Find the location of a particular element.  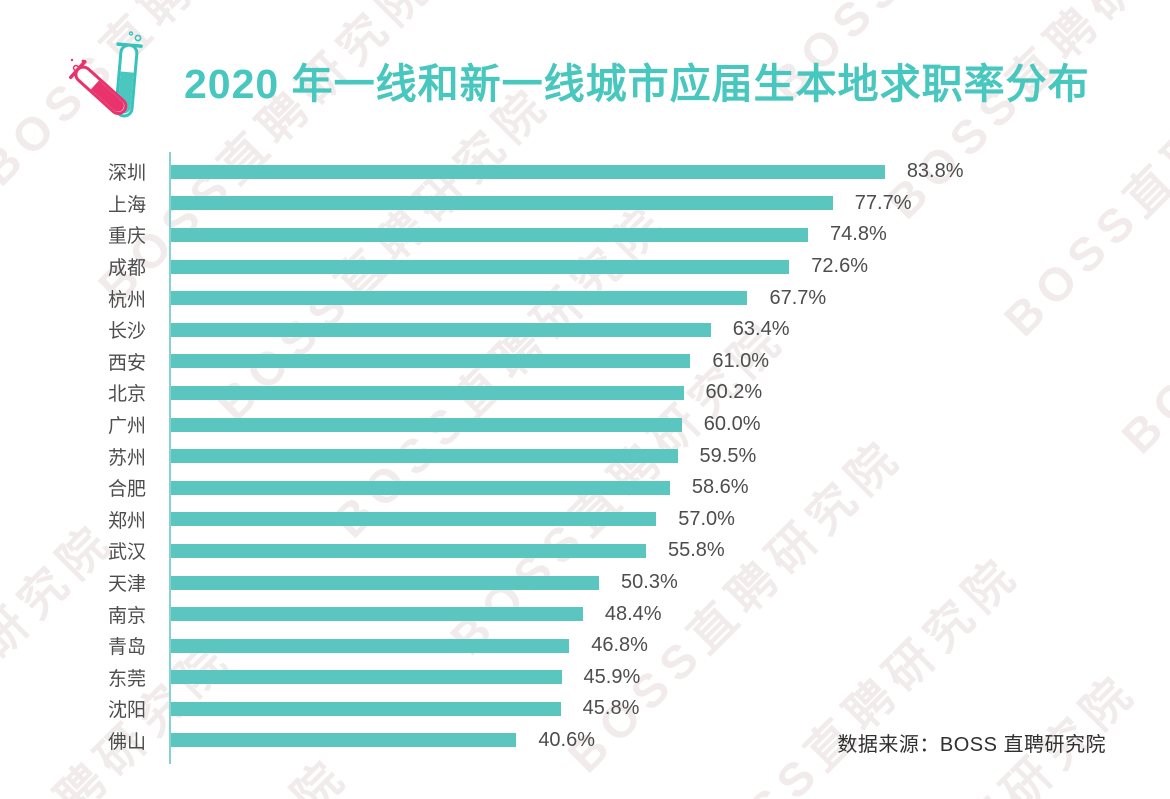

bar-row: 郑州 57.0% is located at coordinates (585, 520).